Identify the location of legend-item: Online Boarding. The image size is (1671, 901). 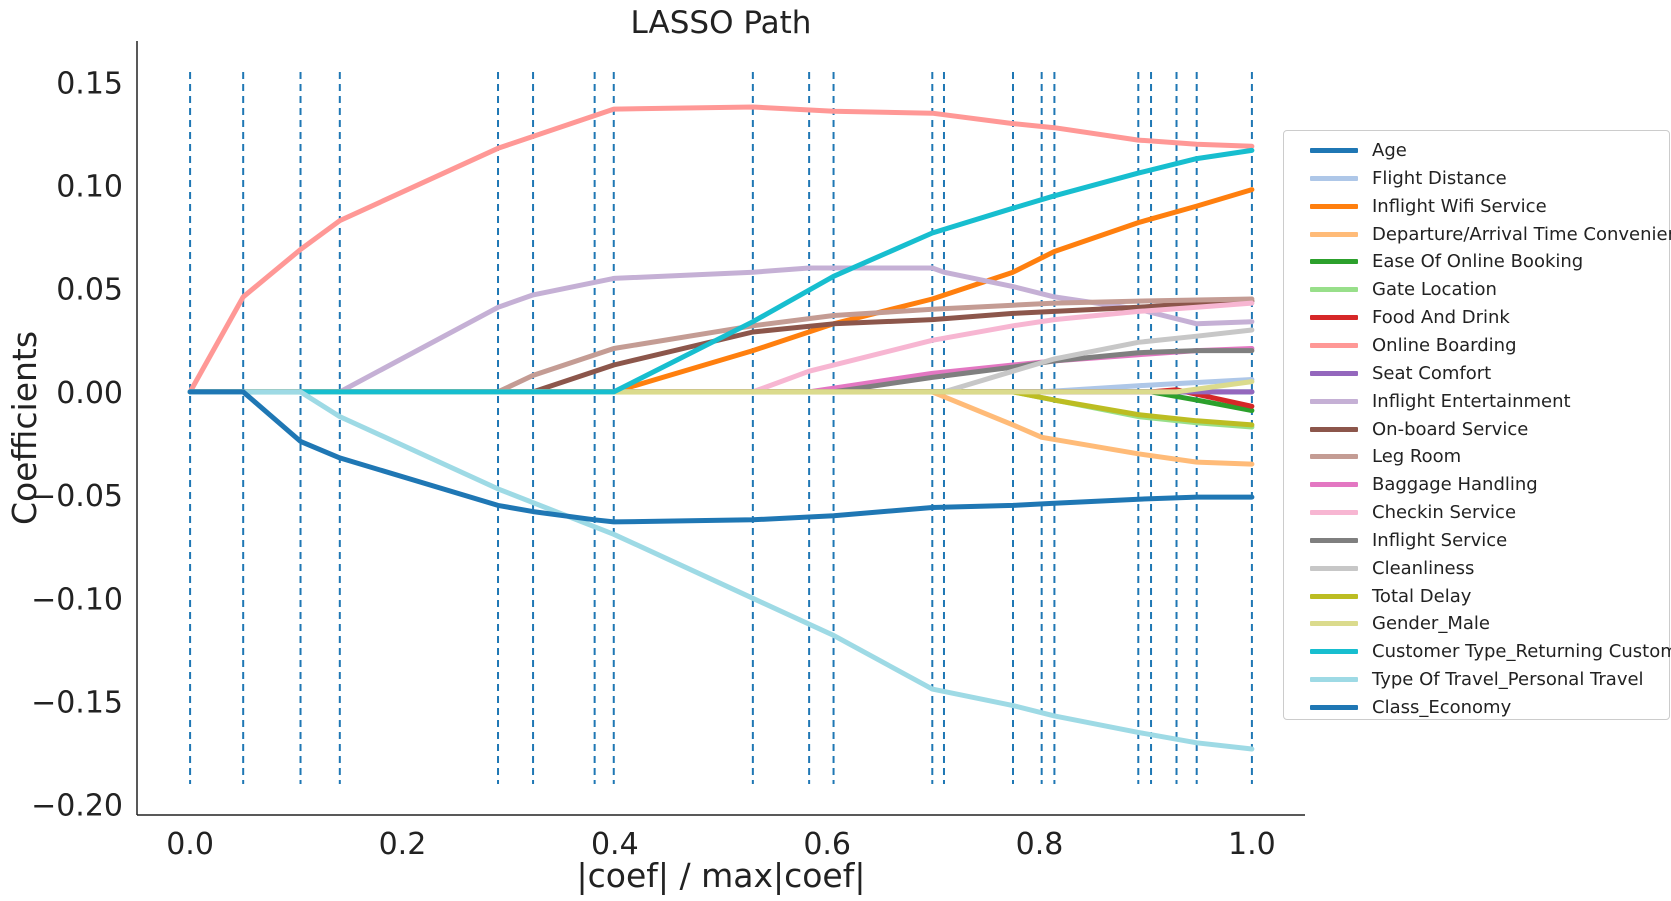
(1476, 346).